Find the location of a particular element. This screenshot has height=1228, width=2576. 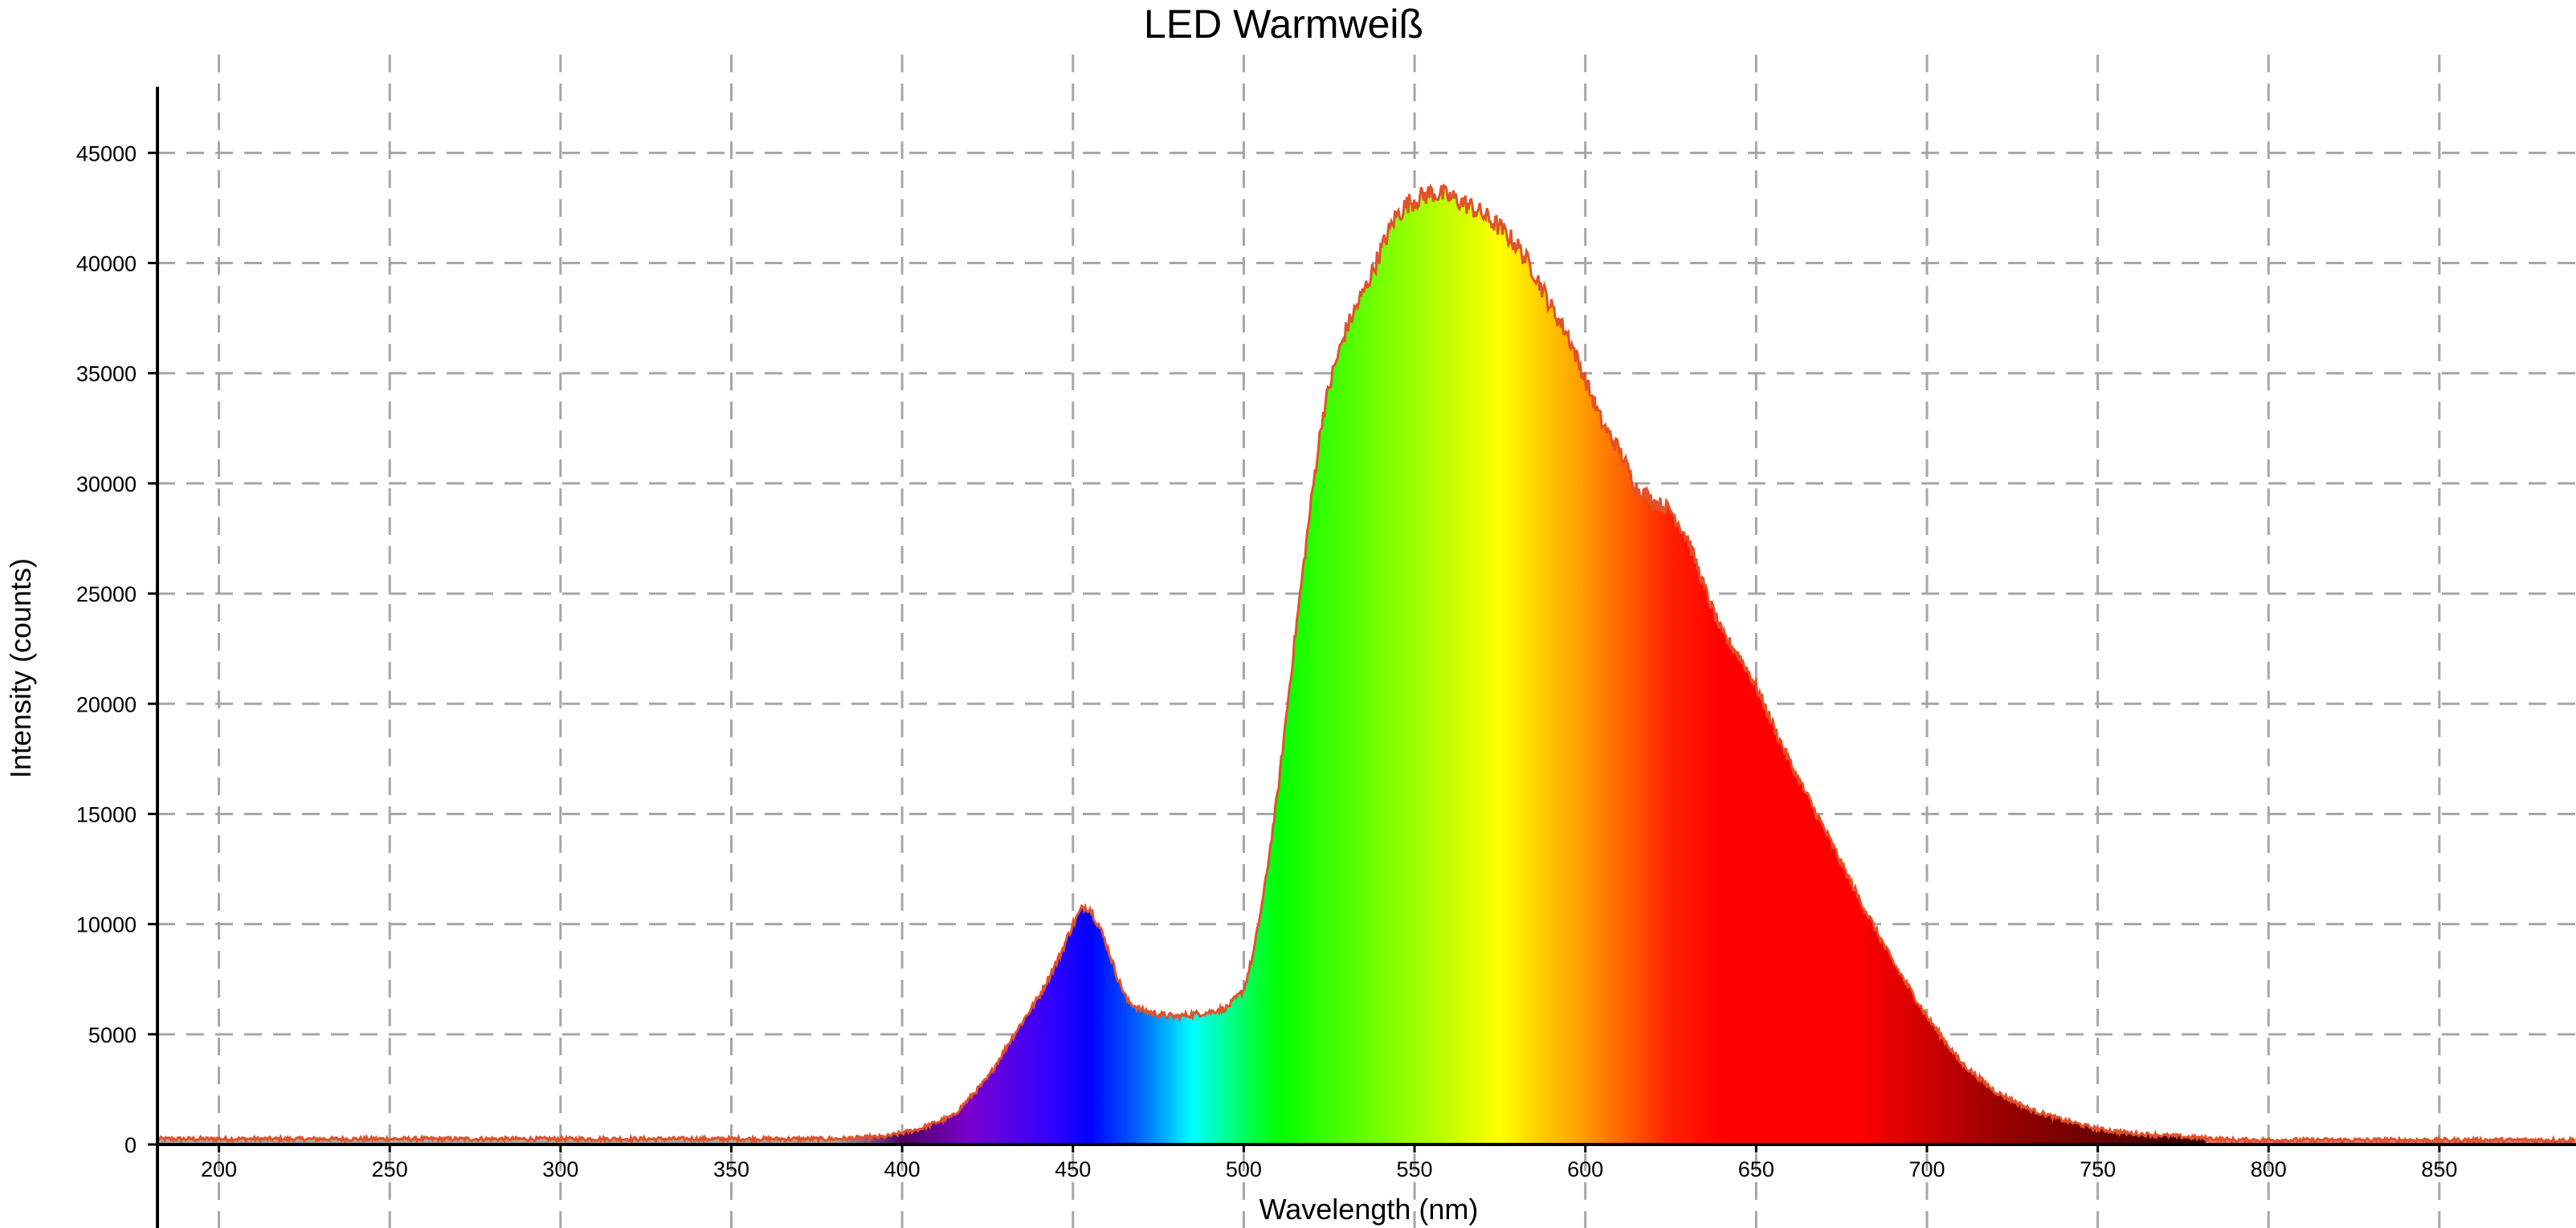

x-tick-label: 600 is located at coordinates (1585, 1169).